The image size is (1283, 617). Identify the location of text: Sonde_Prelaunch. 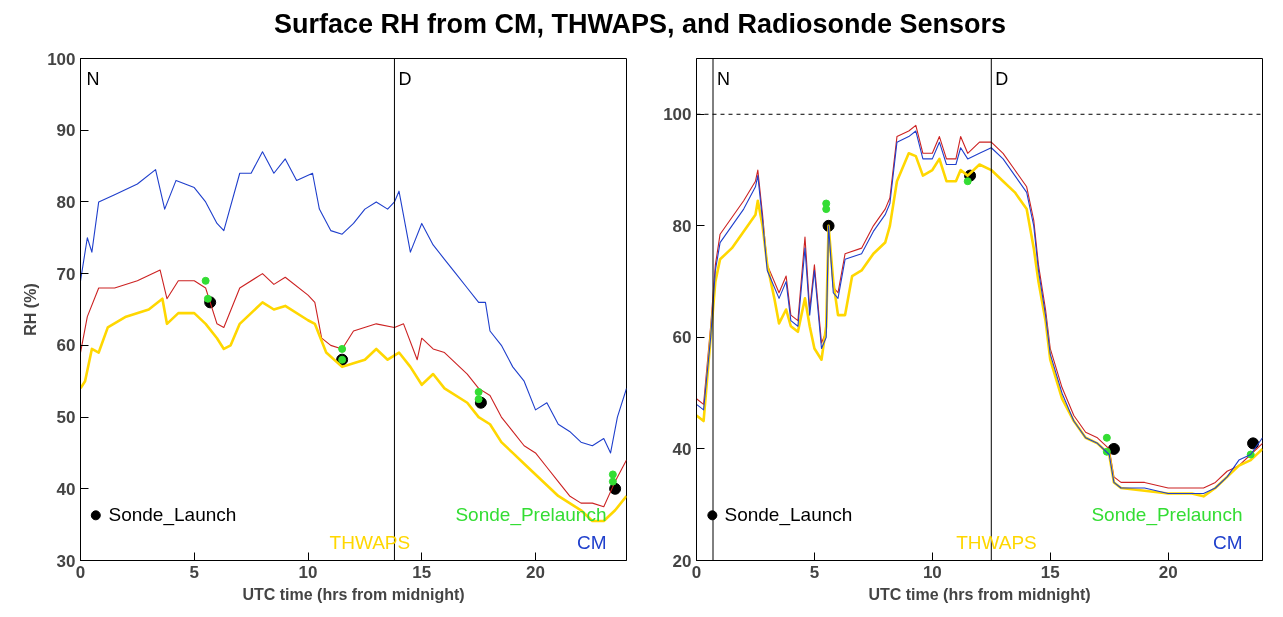
(1167, 514).